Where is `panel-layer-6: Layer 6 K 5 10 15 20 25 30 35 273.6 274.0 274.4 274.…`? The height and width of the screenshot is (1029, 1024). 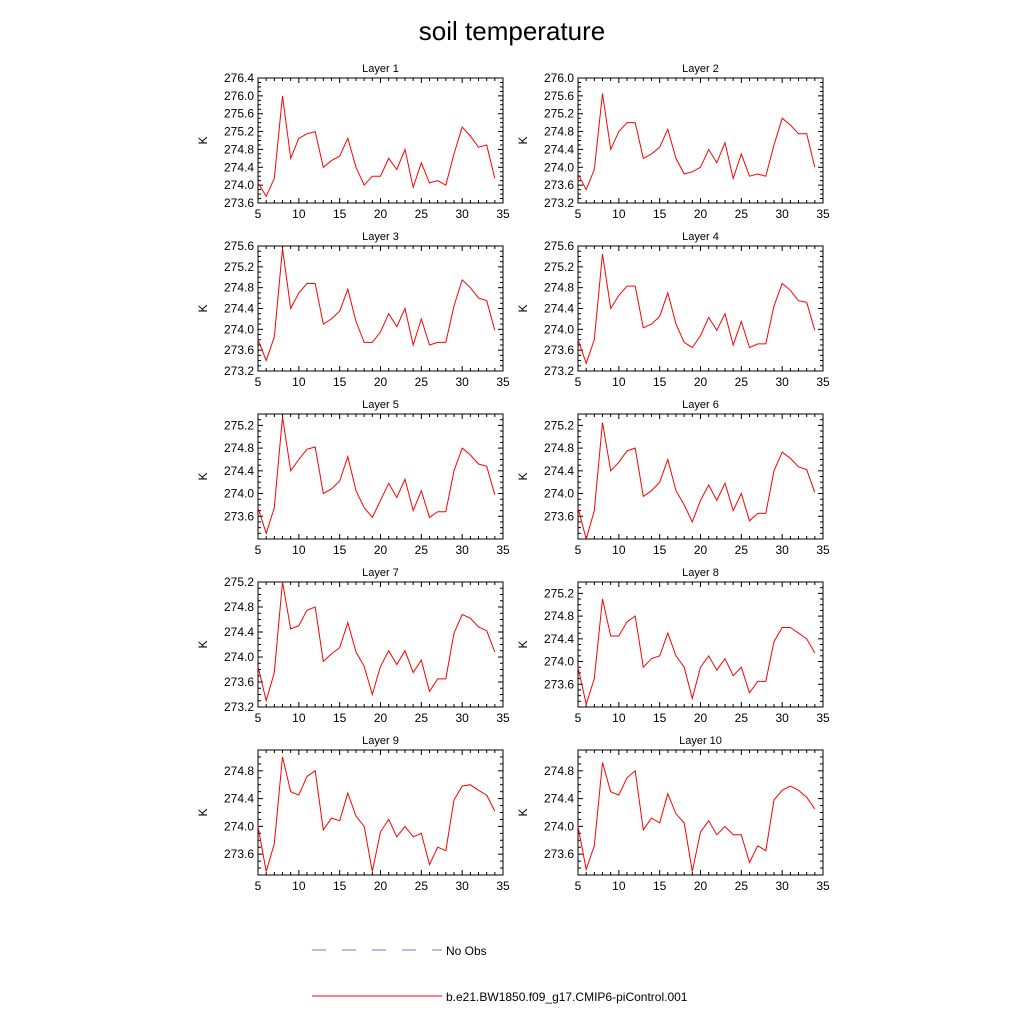
panel-layer-6: Layer 6 K 5 10 15 20 25 30 35 273.6 274.0 274.4 274.… is located at coordinates (673, 478).